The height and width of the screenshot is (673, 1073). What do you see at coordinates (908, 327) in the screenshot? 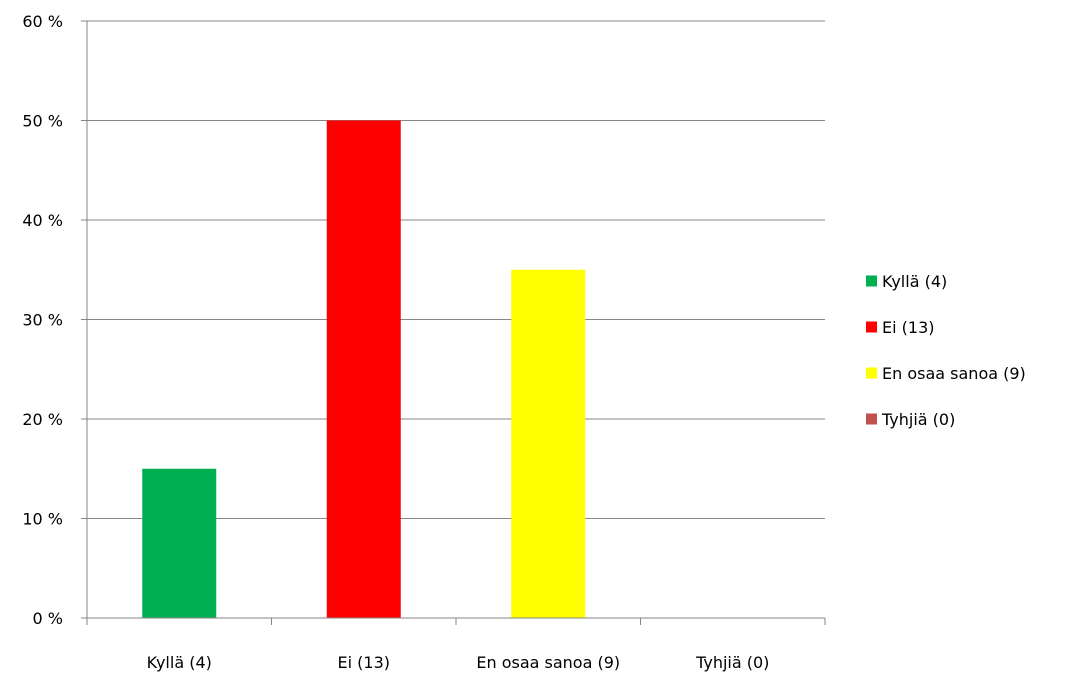
I see `legend-label: Ei (13)` at bounding box center [908, 327].